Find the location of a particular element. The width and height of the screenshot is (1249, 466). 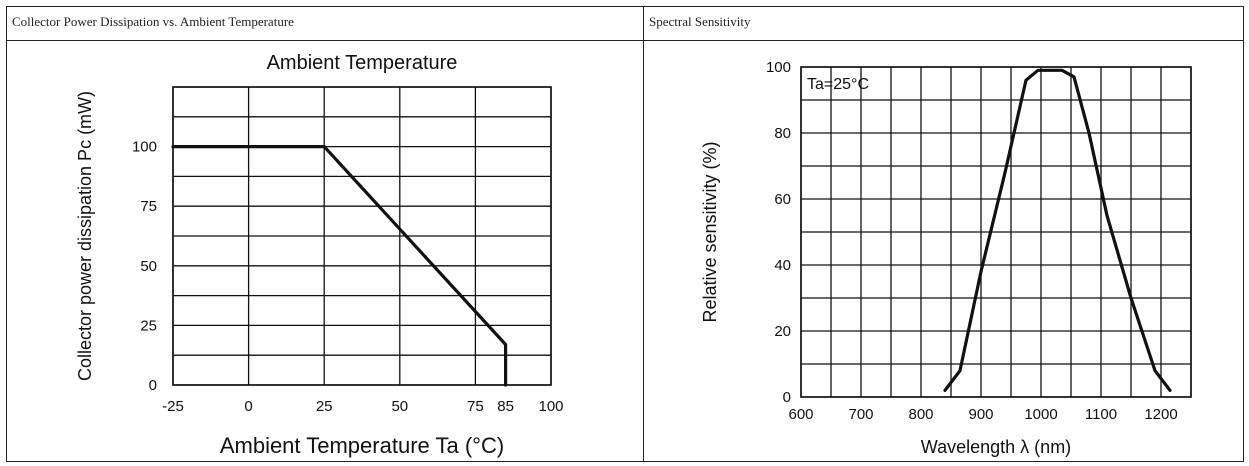

x-tick-label: 0 is located at coordinates (248, 406).